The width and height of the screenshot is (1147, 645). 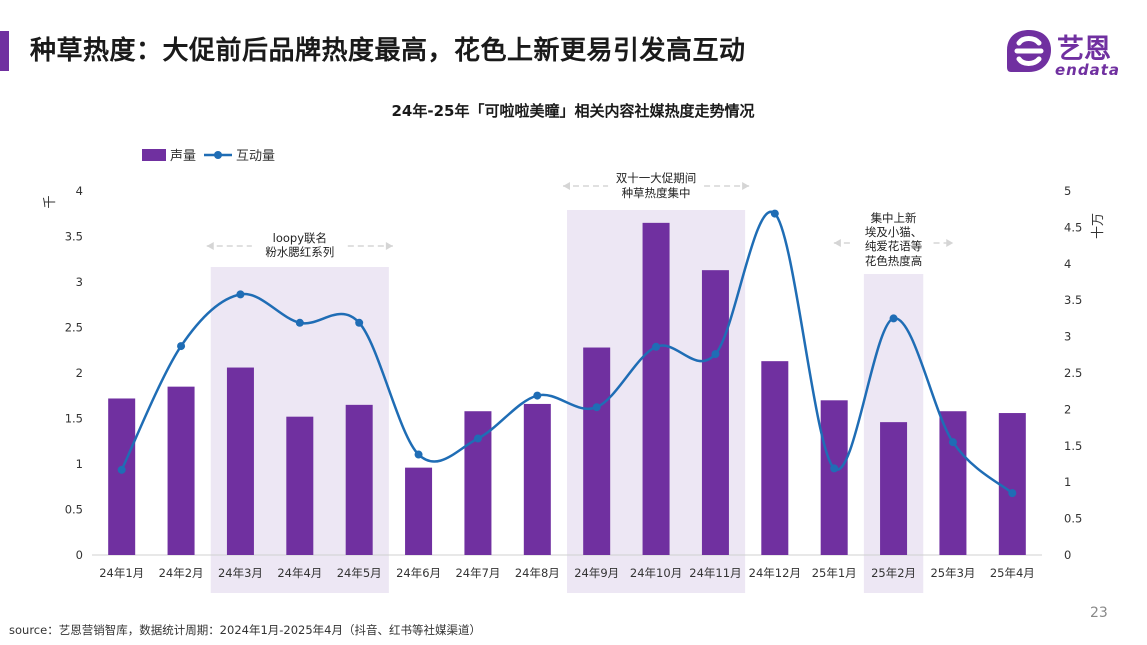 I want to click on x-tick-label: 24年7月, so click(x=477, y=573).